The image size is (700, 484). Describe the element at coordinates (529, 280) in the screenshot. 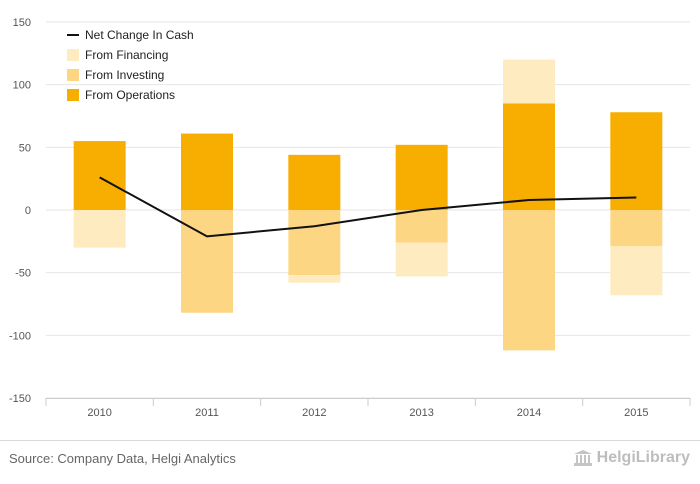

I see `bar-from-investing-2014` at that location.